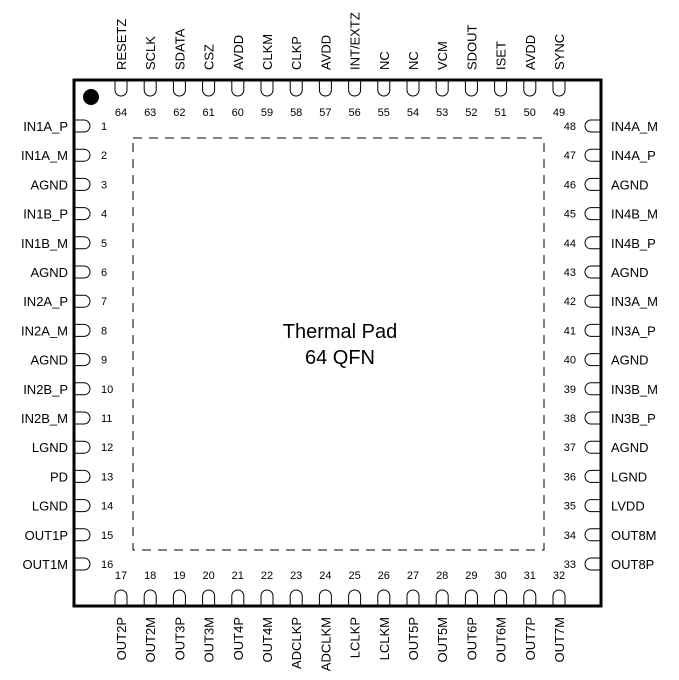 Image resolution: width=679 pixels, height=680 pixels. I want to click on pin-name-1: IN1A_P, so click(45, 126).